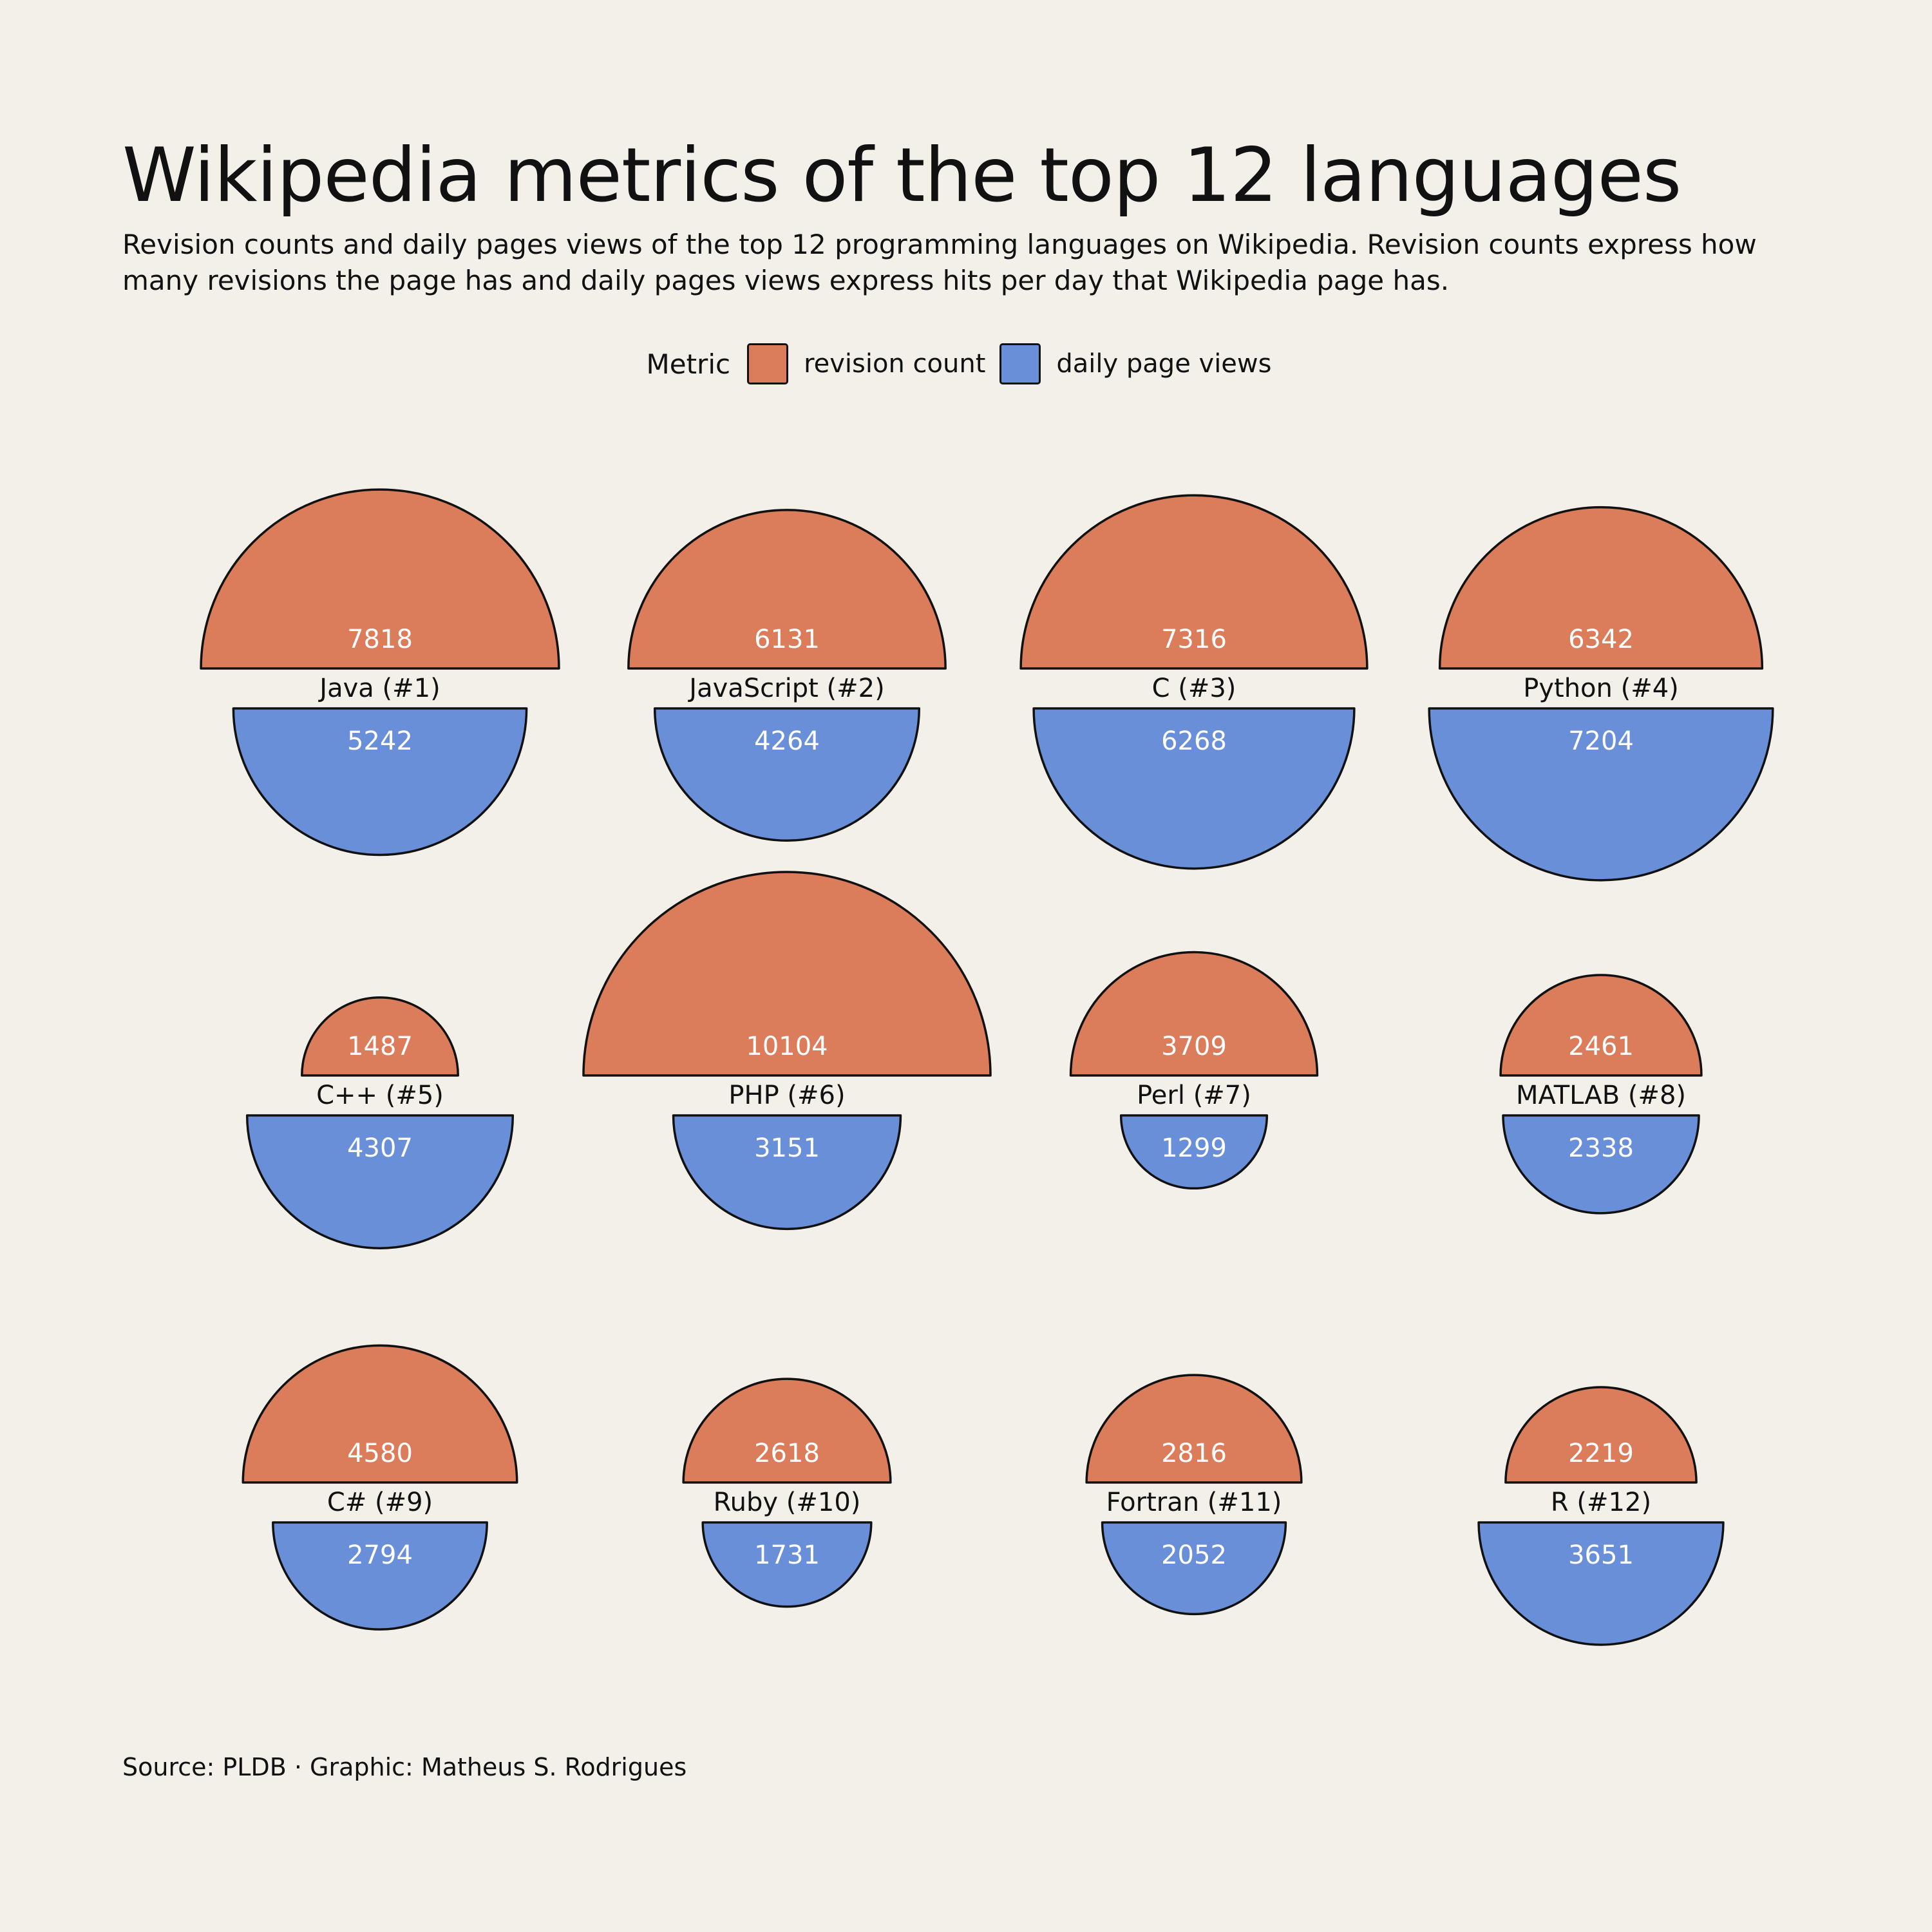  Describe the element at coordinates (787, 1555) in the screenshot. I see `daily-page-views-label: 1731` at that location.